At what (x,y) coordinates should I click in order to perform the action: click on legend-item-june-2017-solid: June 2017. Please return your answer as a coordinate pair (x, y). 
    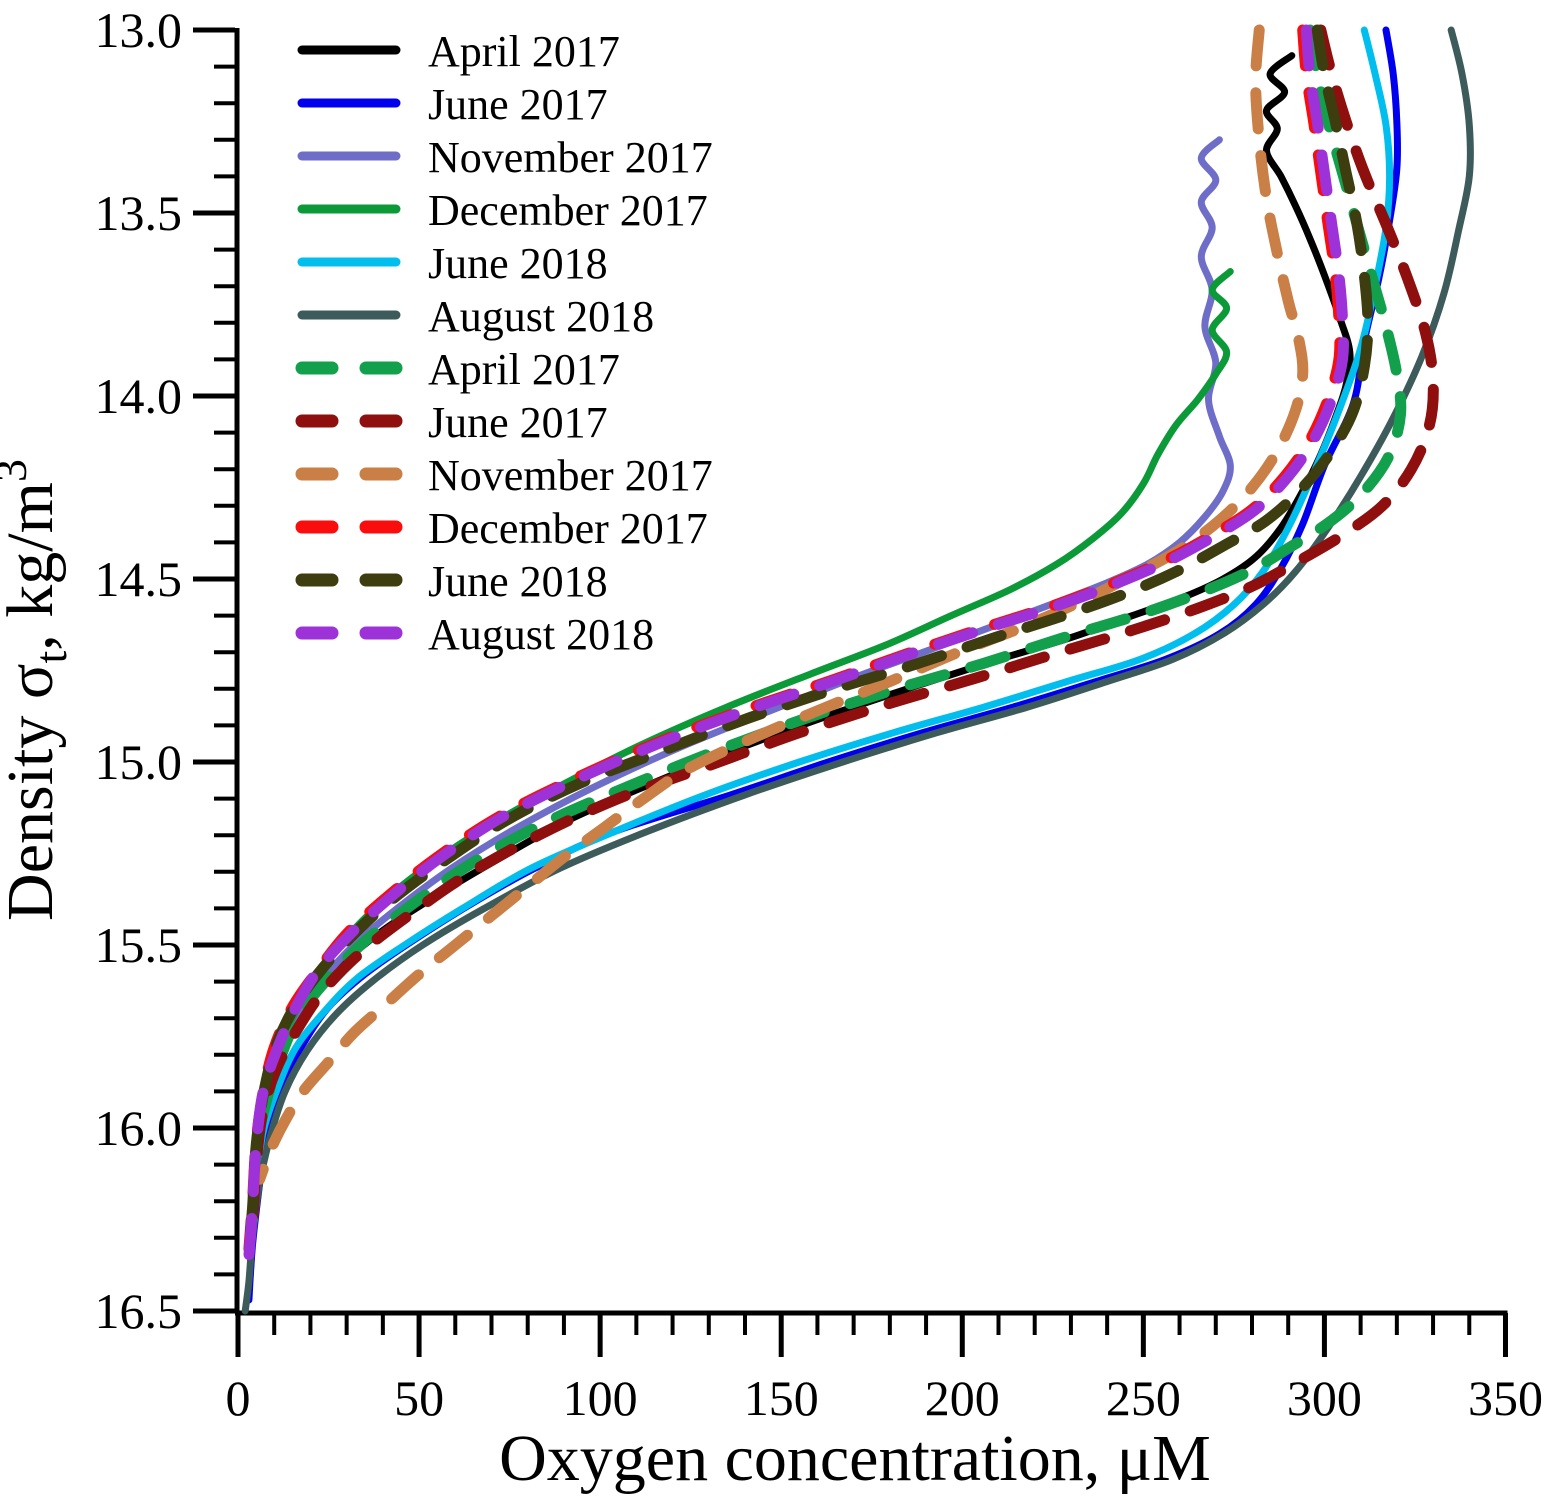
    Looking at the image, I should click on (452, 104).